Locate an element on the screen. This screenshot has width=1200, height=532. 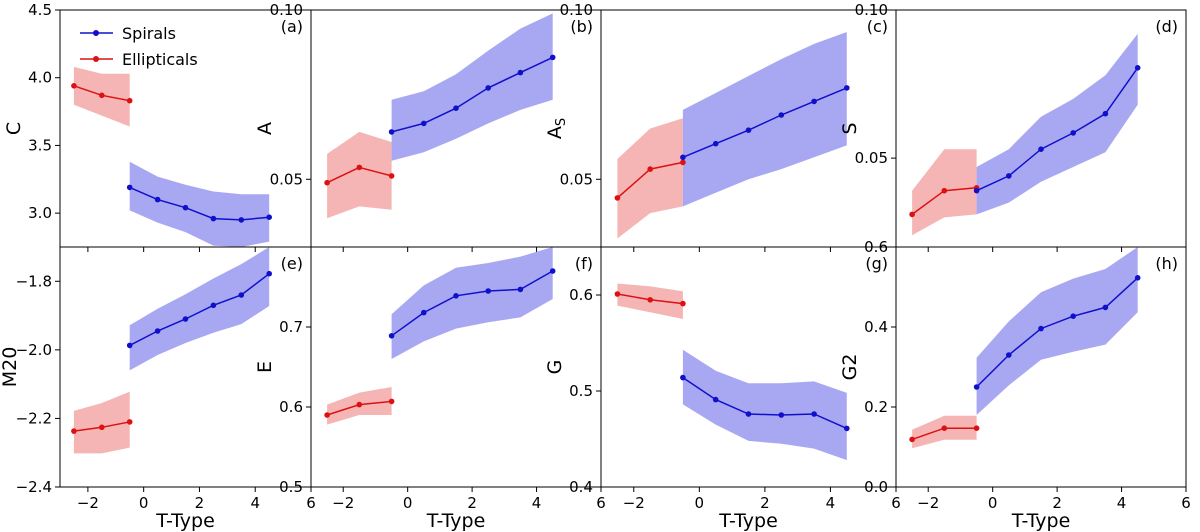
panel-letter-c: (c) is located at coordinates (877, 26).